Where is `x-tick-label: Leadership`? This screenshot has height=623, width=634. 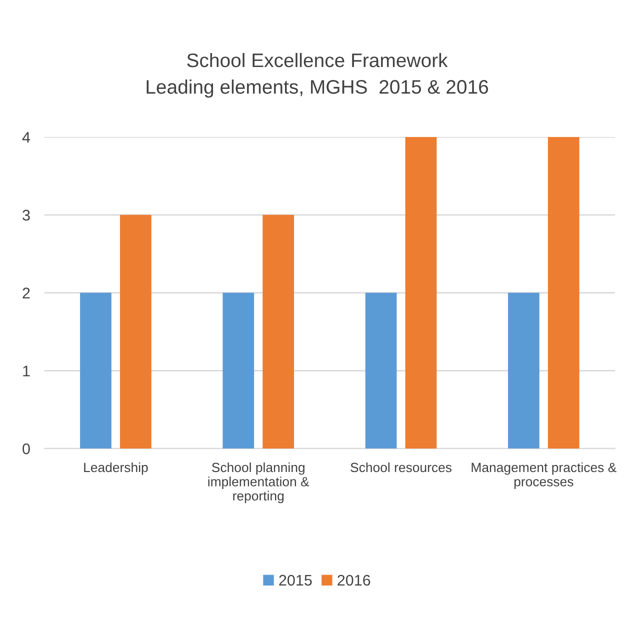
x-tick-label: Leadership is located at coordinates (116, 468).